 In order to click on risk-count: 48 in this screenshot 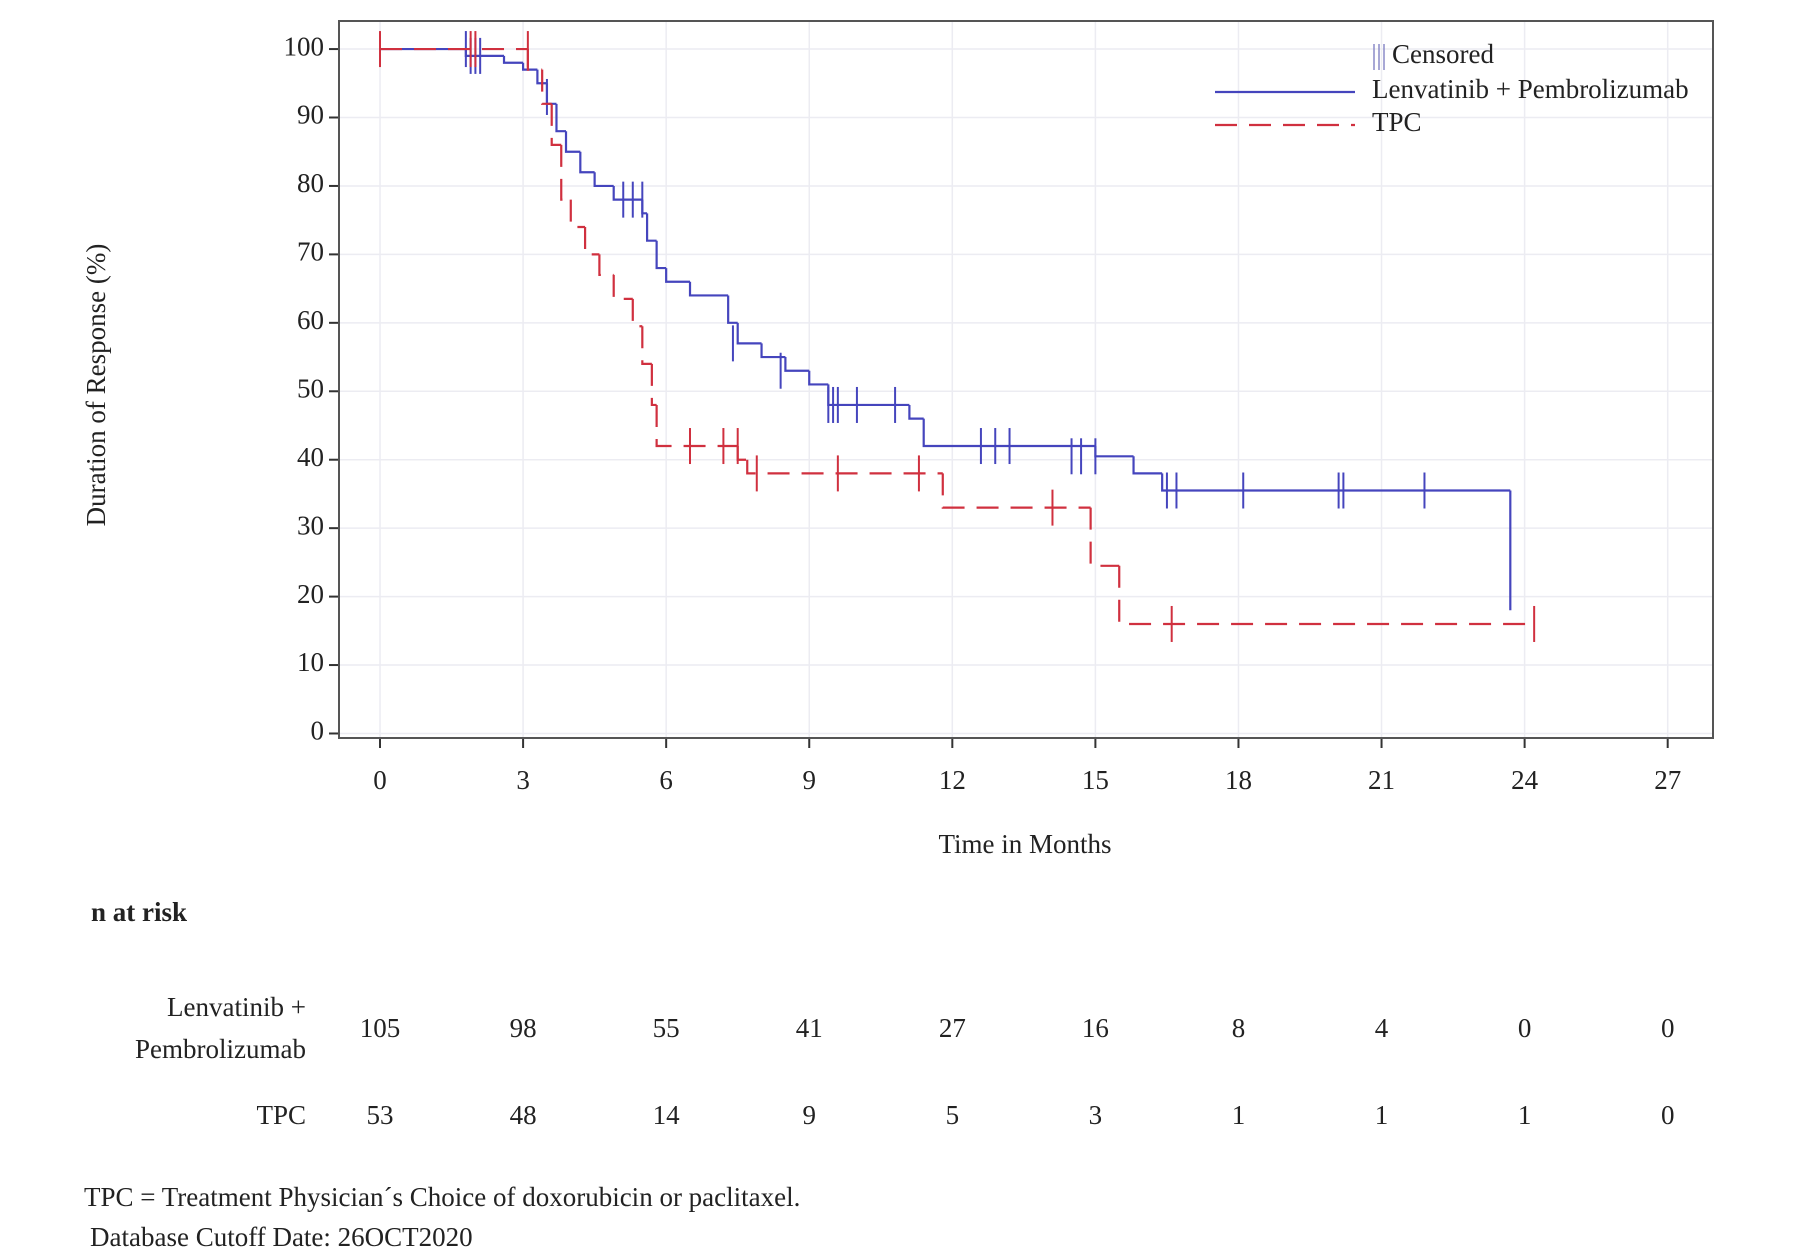, I will do `click(523, 1115)`.